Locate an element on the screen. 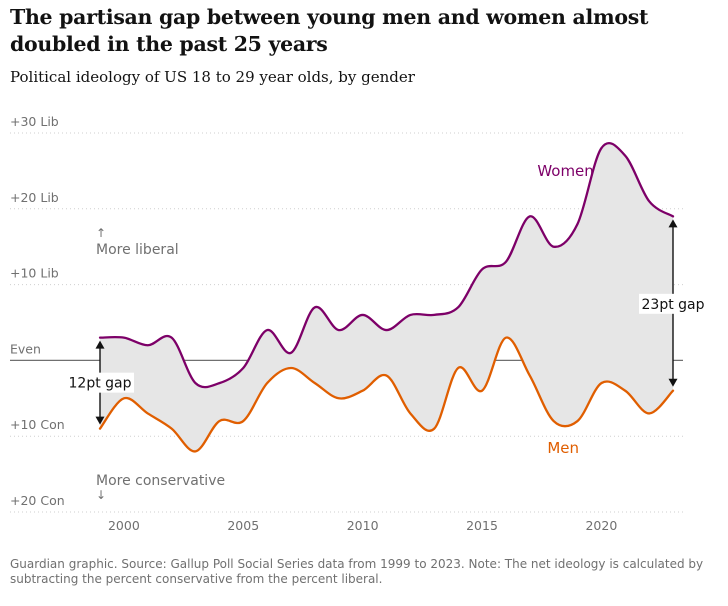  y-tick-label: +20 Lib is located at coordinates (34, 197).